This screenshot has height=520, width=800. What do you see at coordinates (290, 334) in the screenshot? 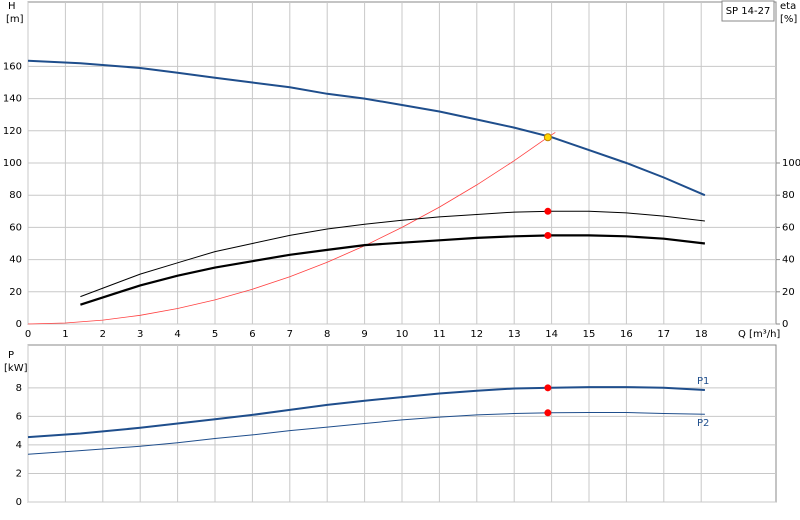
I see `x-tick-label: 7` at bounding box center [290, 334].